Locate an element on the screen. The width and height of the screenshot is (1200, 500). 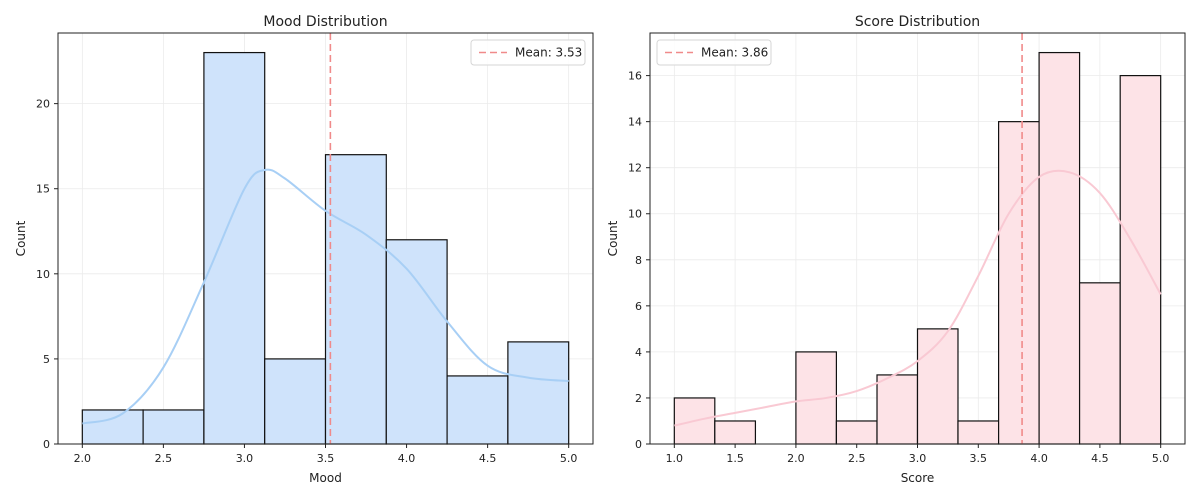
x-tick-label: 1.0 is located at coordinates (675, 458).